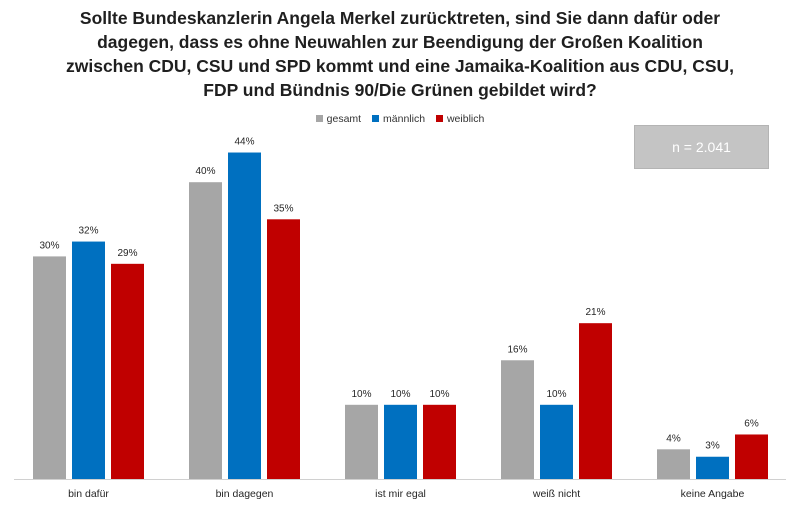 This screenshot has width=800, height=507. I want to click on x-tick-label: bin dagegen, so click(245, 494).